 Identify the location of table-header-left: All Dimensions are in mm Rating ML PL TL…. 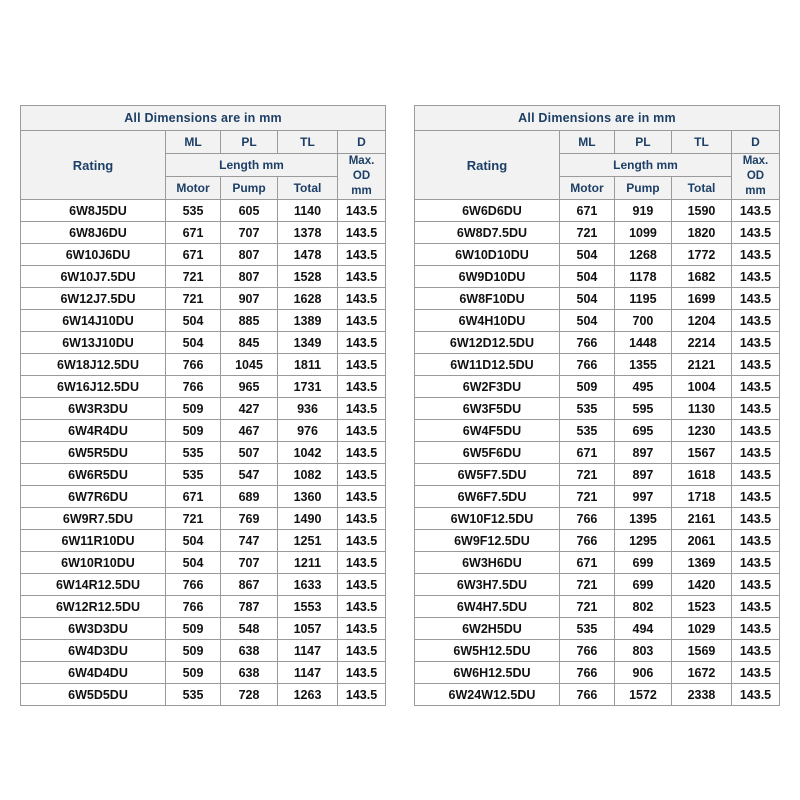
(203, 152).